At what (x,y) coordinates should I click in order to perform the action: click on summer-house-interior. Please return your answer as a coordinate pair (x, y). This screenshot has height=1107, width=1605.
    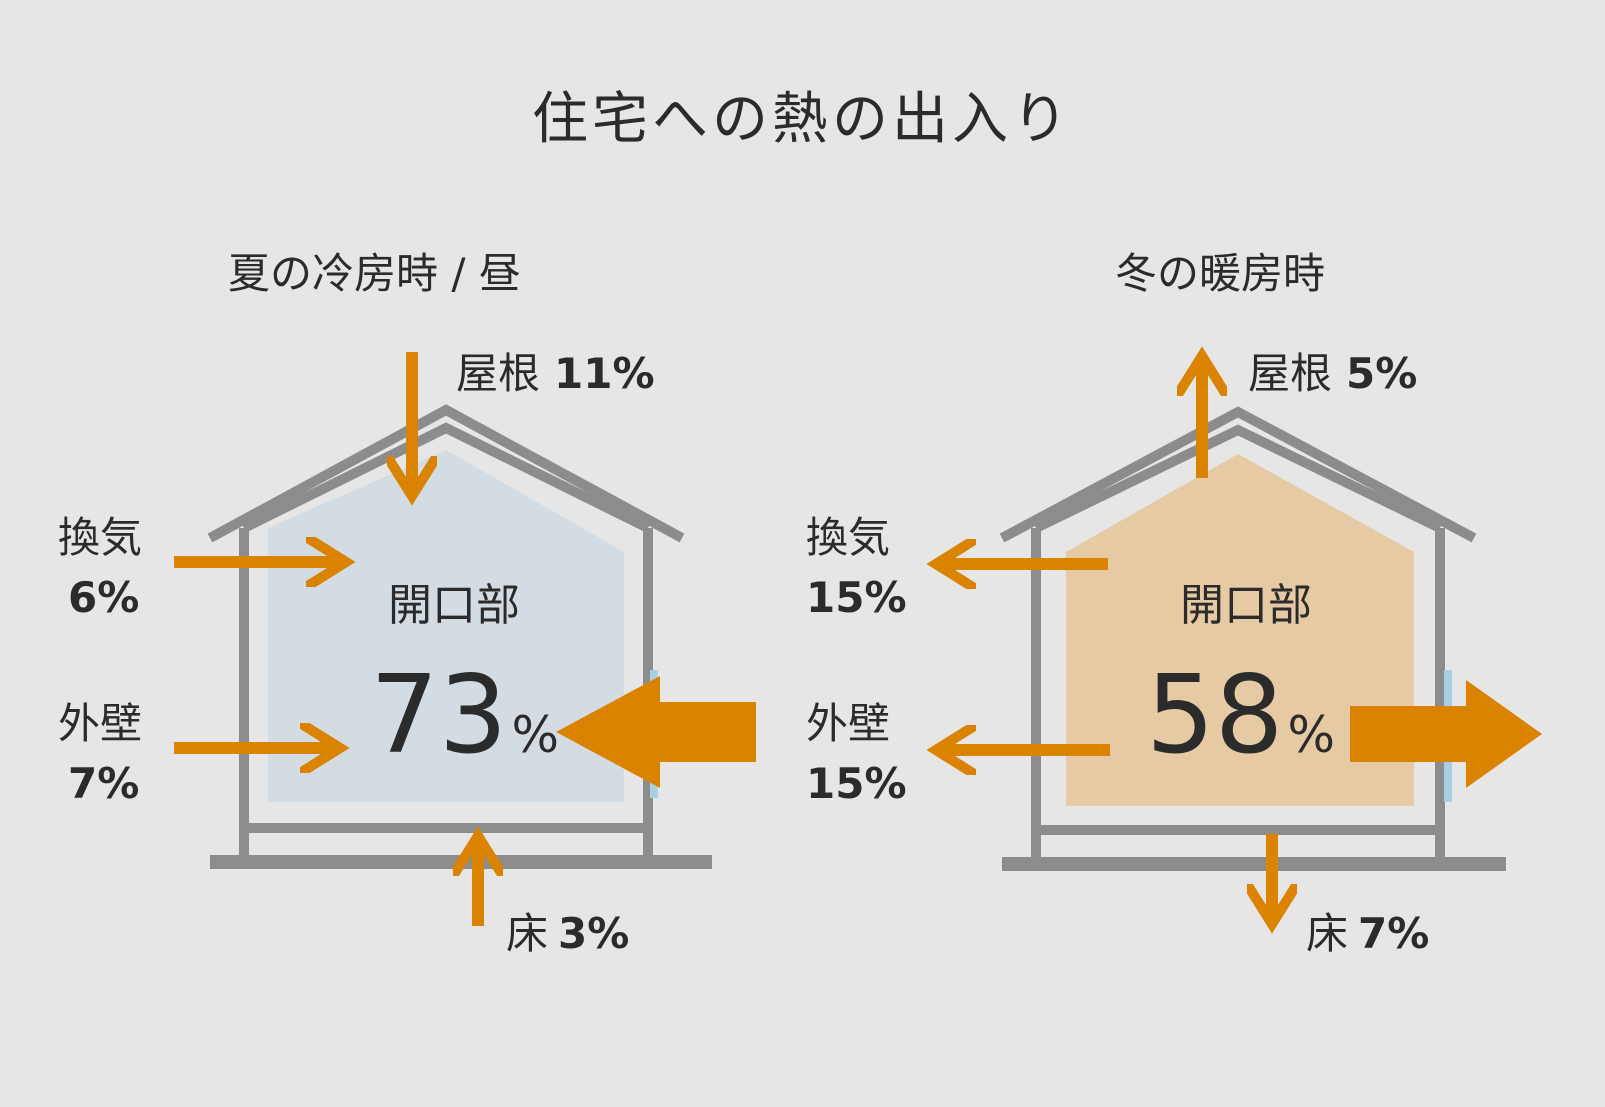
    Looking at the image, I should click on (446, 626).